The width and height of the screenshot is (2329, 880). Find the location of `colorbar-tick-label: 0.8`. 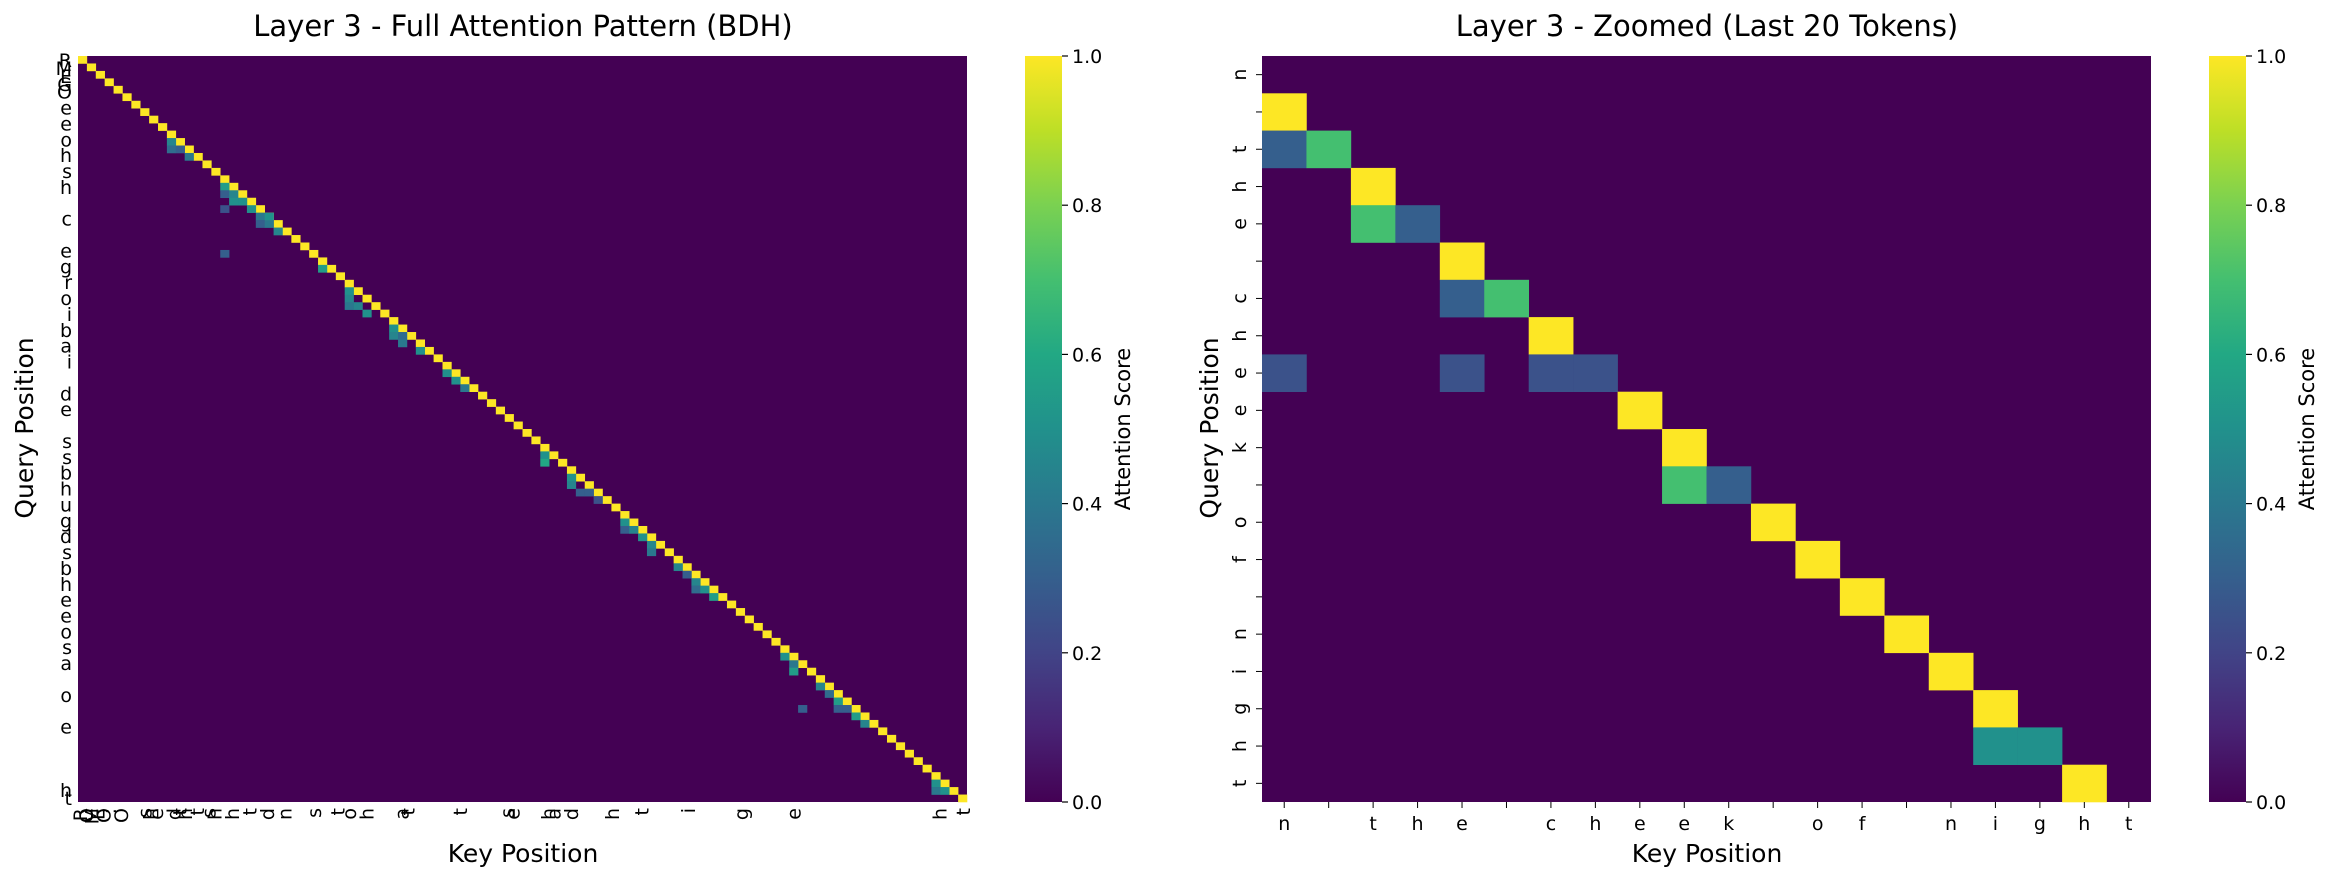

colorbar-tick-label: 0.8 is located at coordinates (2271, 206).